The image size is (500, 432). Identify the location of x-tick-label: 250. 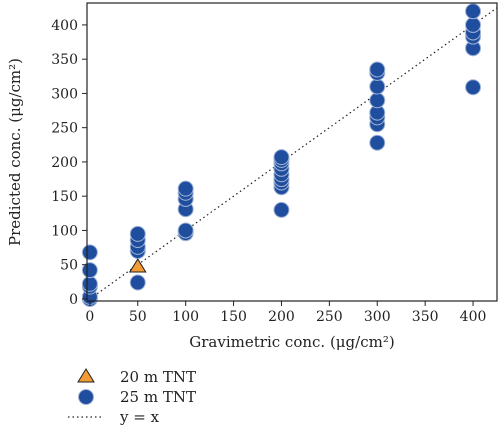
(329, 317).